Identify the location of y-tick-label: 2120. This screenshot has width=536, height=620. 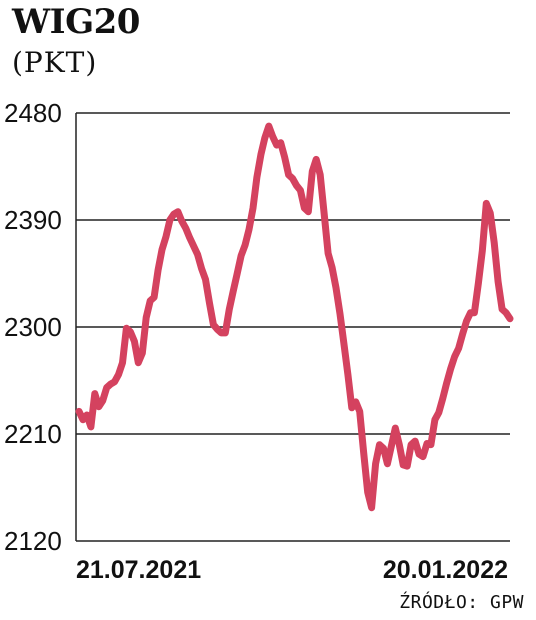
(33, 541).